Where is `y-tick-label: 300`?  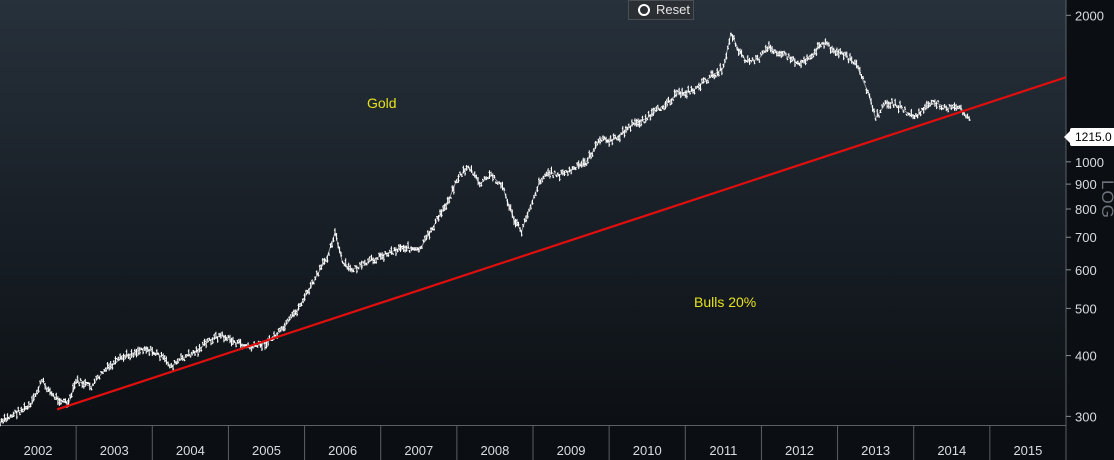 y-tick-label: 300 is located at coordinates (1086, 416).